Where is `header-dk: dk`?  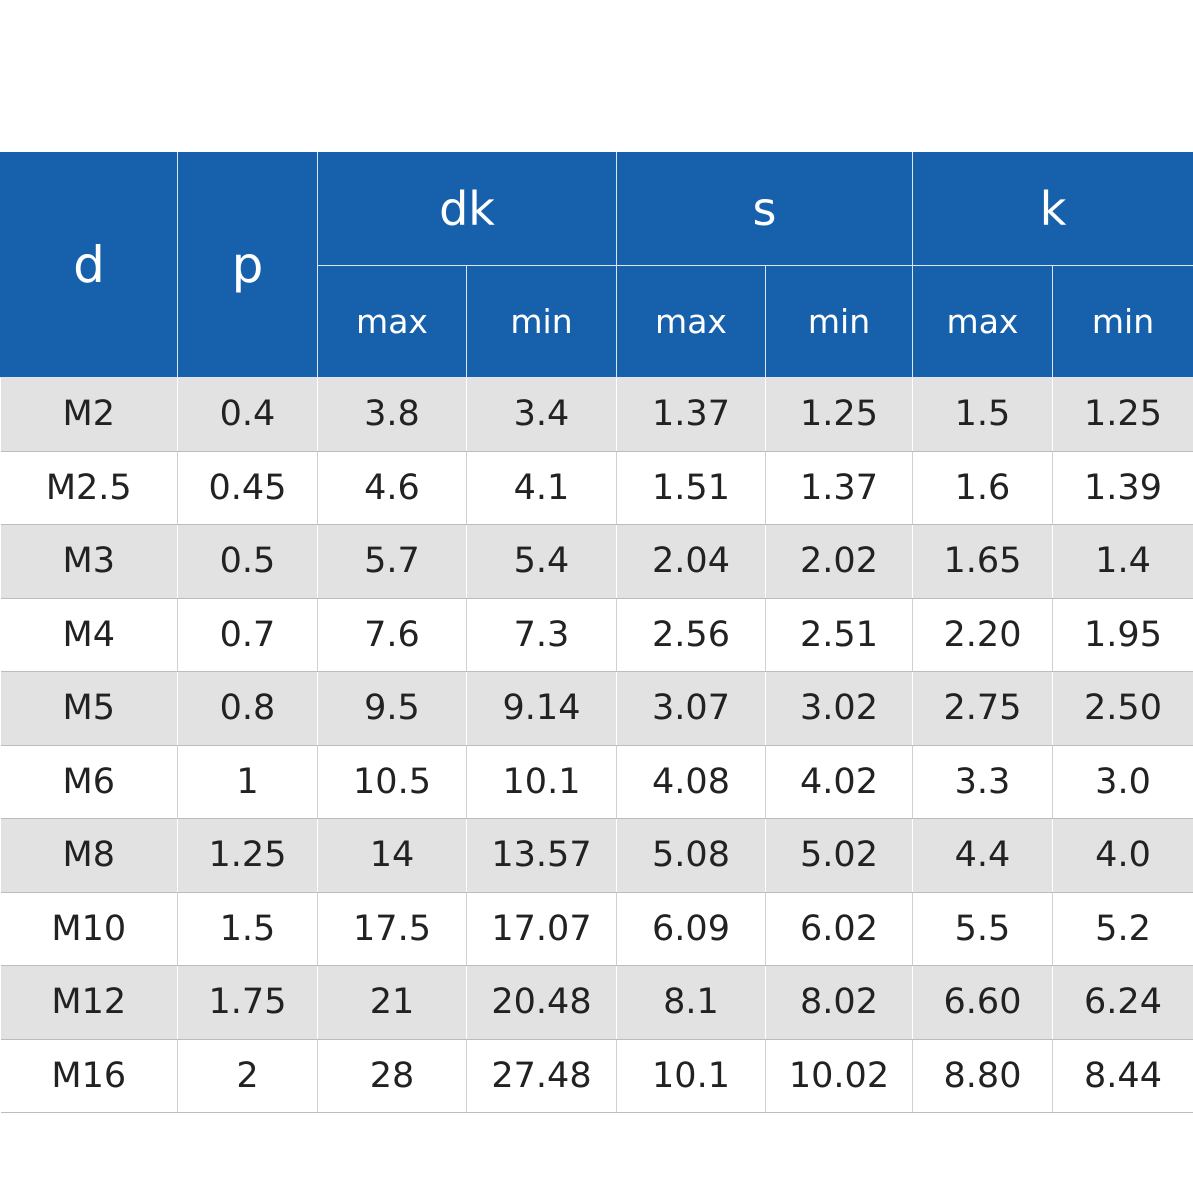
header-dk: dk is located at coordinates (467, 209).